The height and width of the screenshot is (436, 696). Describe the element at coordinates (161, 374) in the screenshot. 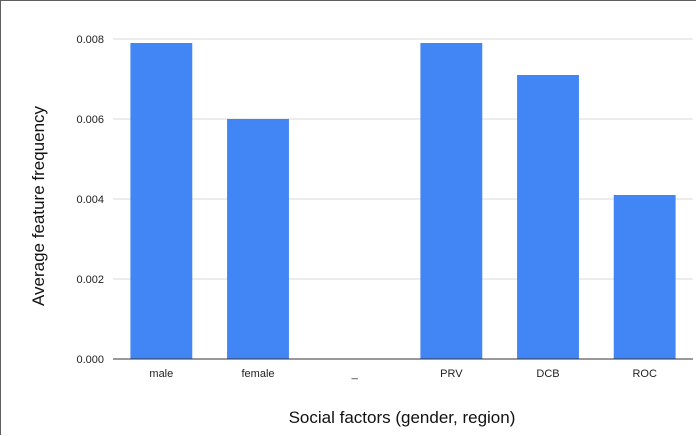

I see `x-tick-label: male` at that location.